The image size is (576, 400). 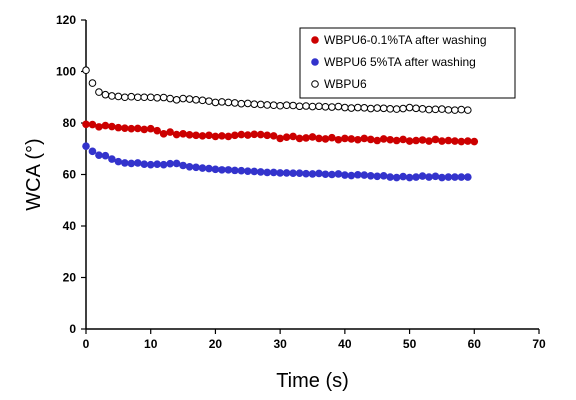 What do you see at coordinates (405, 40) in the screenshot?
I see `legend-label: WBPU6-0.1%TA after washing` at bounding box center [405, 40].